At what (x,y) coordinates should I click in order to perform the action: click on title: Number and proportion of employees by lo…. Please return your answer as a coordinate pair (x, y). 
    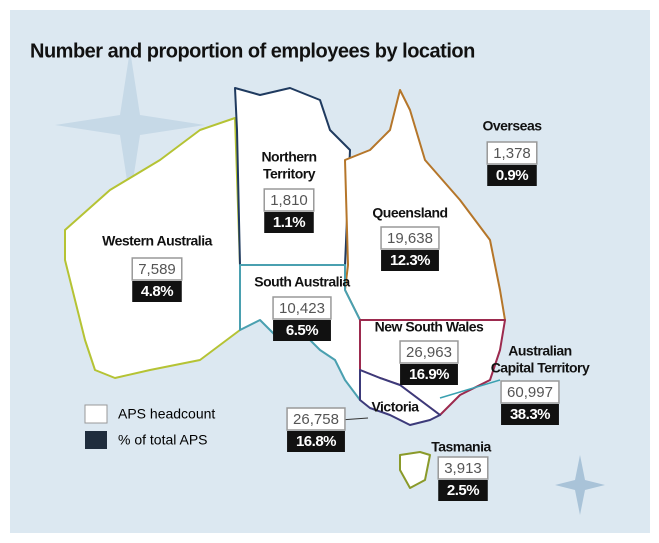
    Looking at the image, I should click on (252, 51).